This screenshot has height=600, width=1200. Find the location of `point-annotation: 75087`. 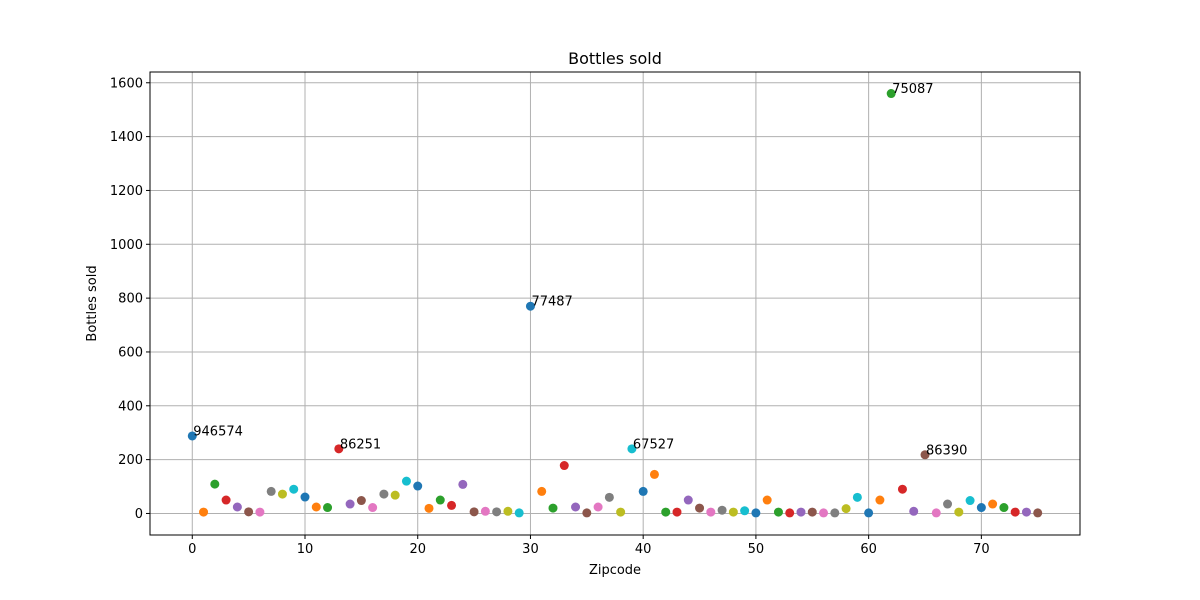

point-annotation: 75087 is located at coordinates (912, 89).